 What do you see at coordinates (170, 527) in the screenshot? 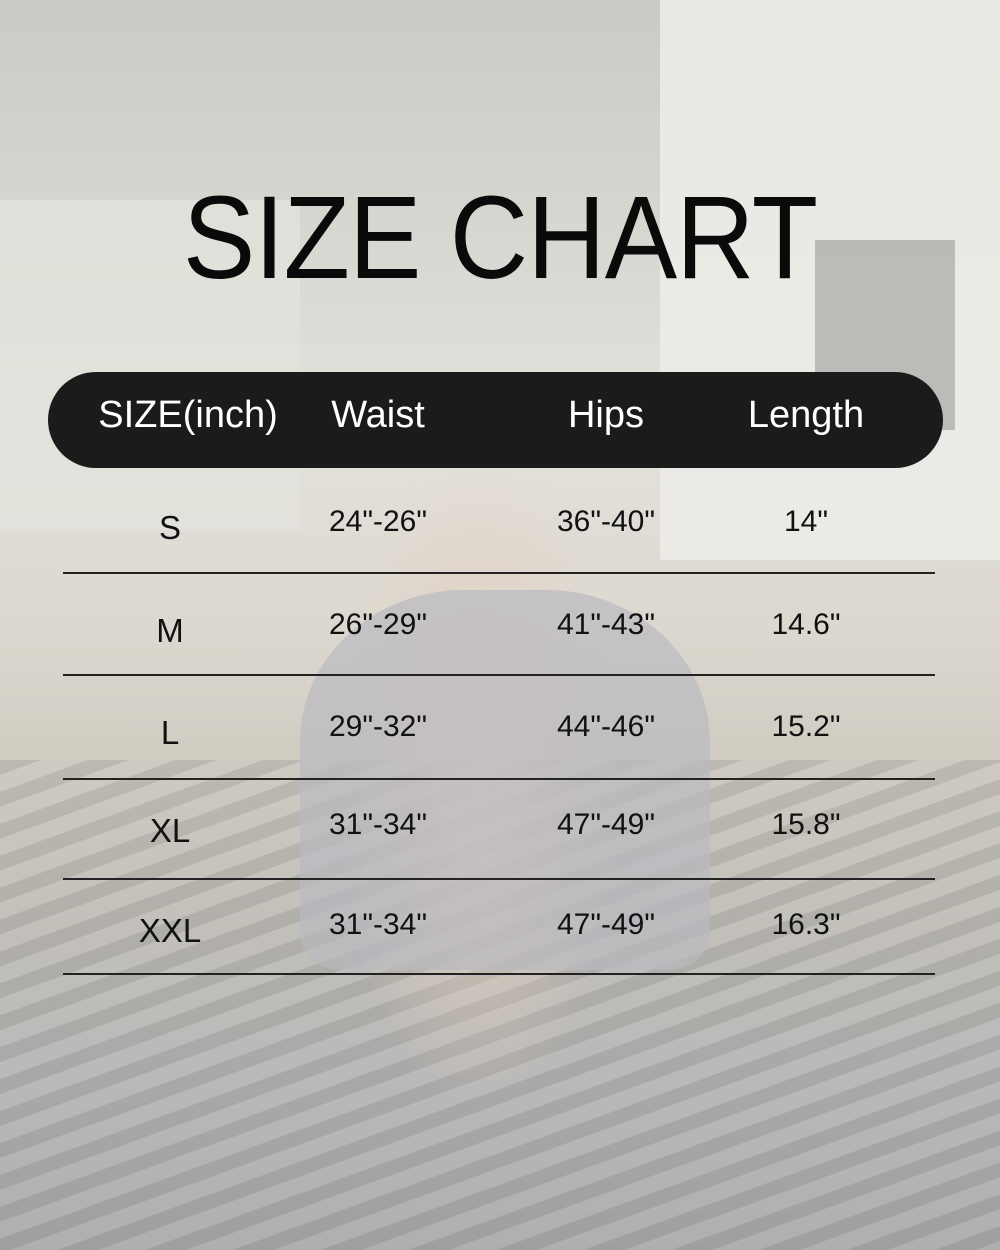
I see `size-label: S` at bounding box center [170, 527].